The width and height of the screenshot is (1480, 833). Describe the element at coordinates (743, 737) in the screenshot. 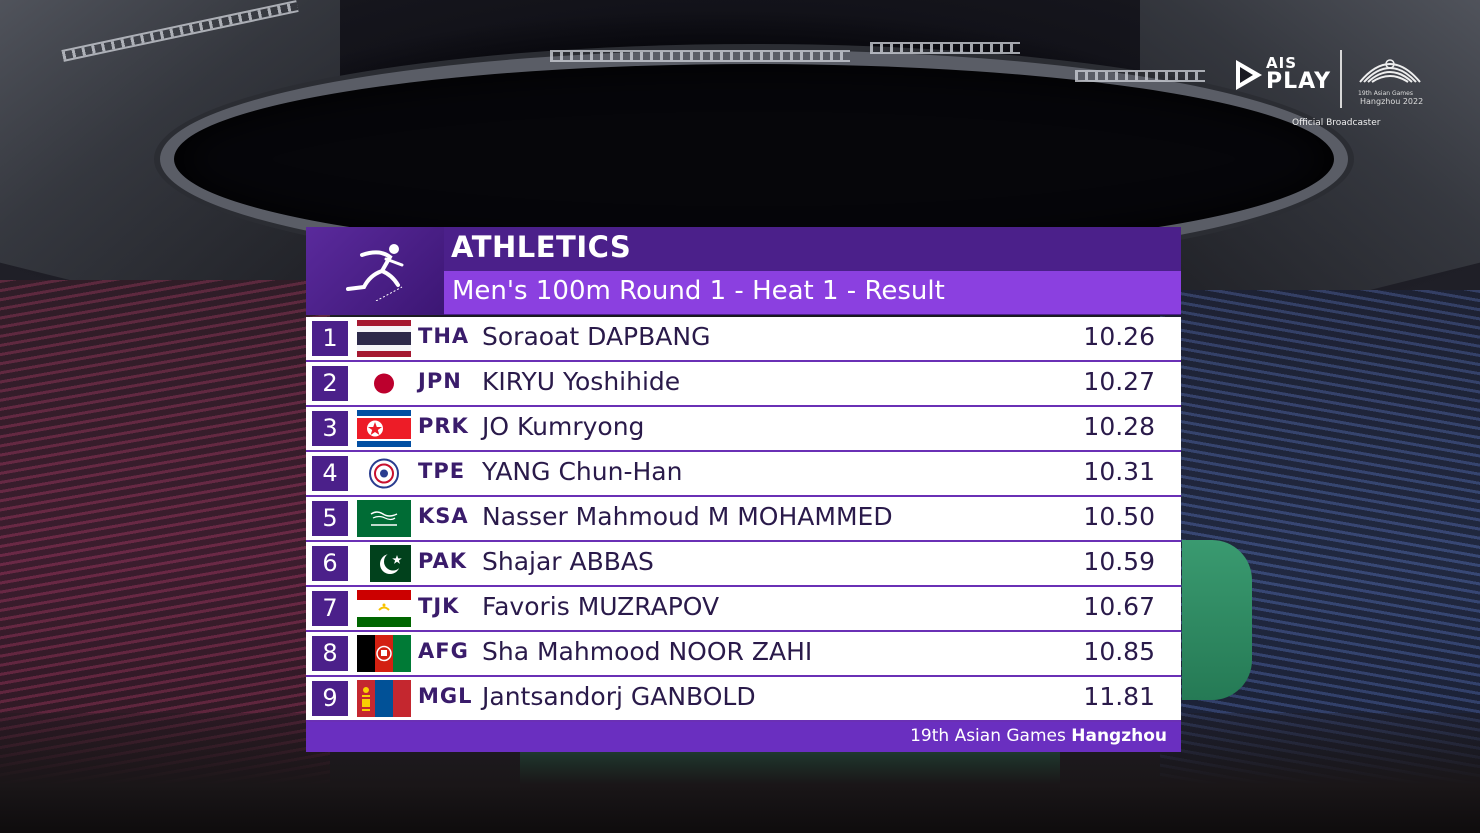

I see `results-footer: 19th Asian Games Hangzhou` at that location.